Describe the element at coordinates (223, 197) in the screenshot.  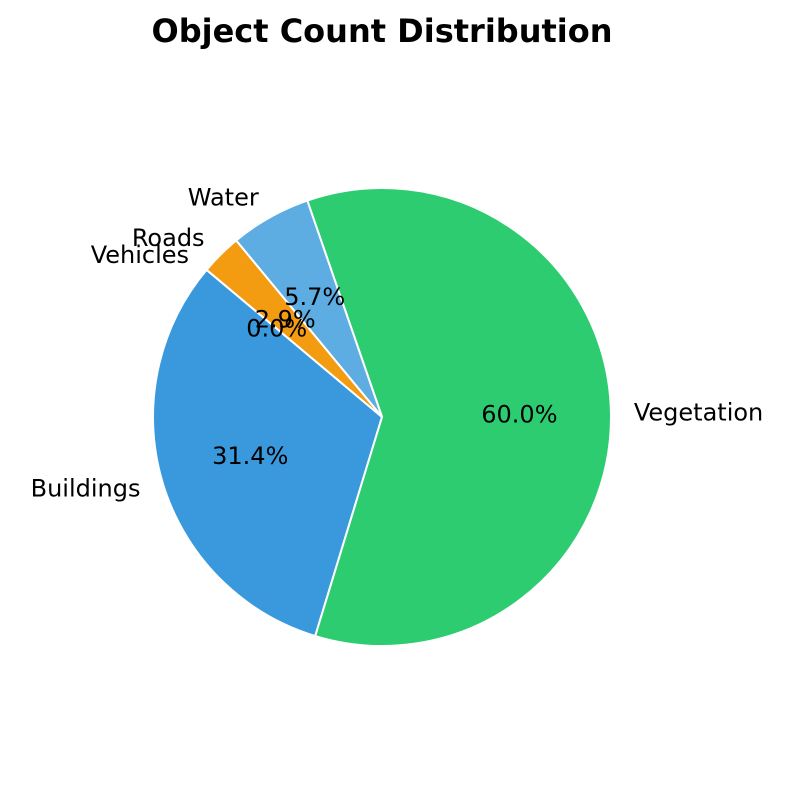
I see `slice-label-water: Water` at that location.